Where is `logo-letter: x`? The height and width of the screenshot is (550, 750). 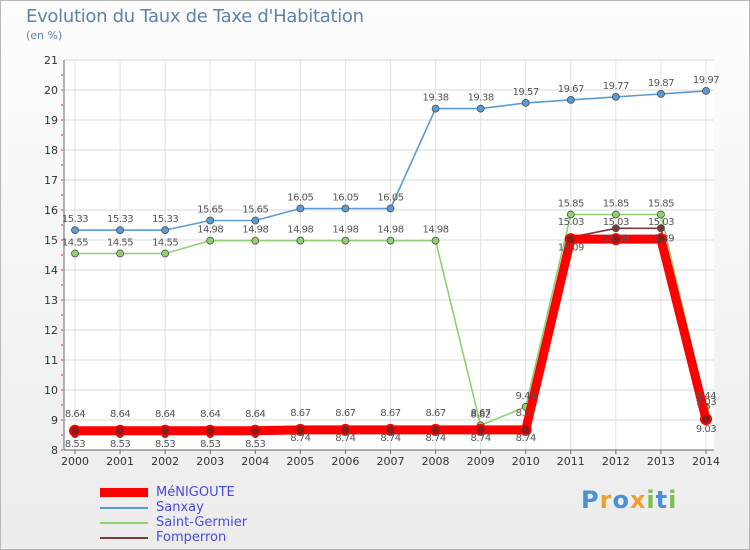
logo-letter: x is located at coordinates (638, 500).